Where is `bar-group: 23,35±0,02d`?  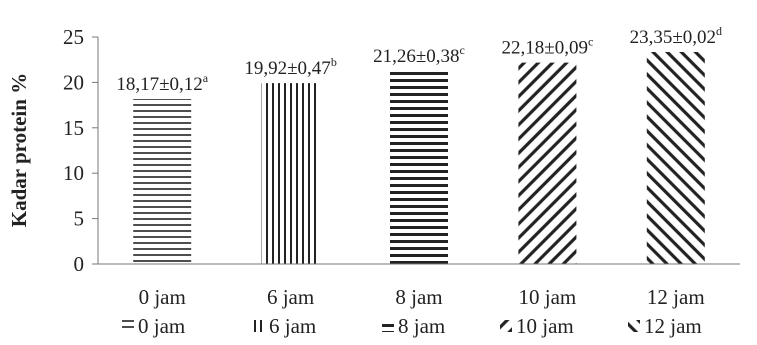 bar-group: 23,35±0,02d is located at coordinates (676, 144).